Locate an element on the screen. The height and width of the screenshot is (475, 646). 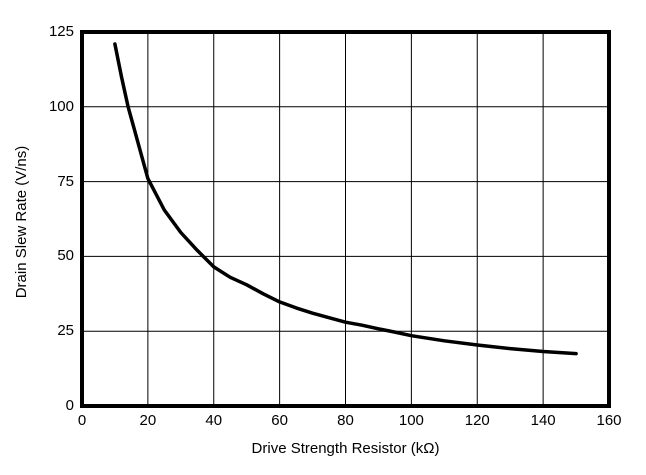
x-tick-label: 0 is located at coordinates (82, 420).